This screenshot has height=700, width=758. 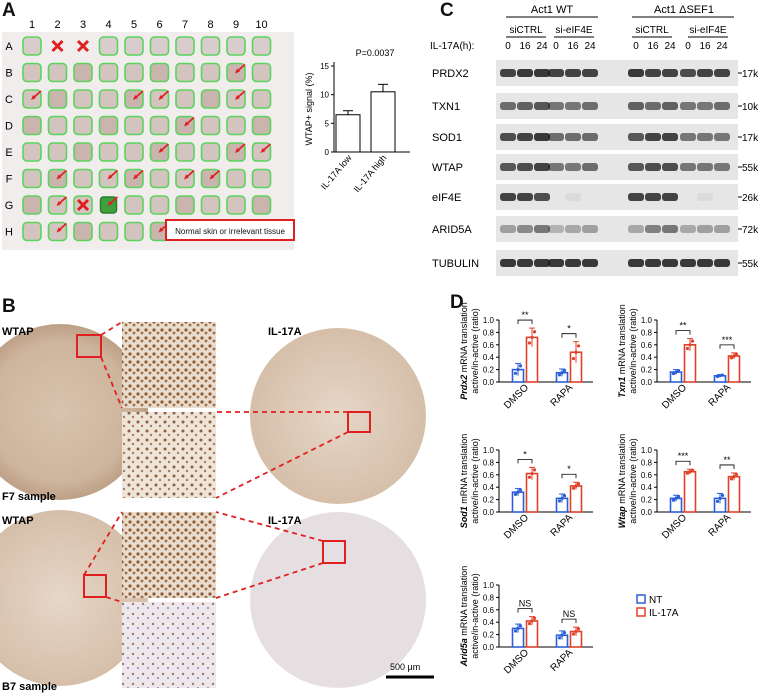 What do you see at coordinates (18, 332) in the screenshot?
I see `f7-wtap-label: WTAP` at bounding box center [18, 332].